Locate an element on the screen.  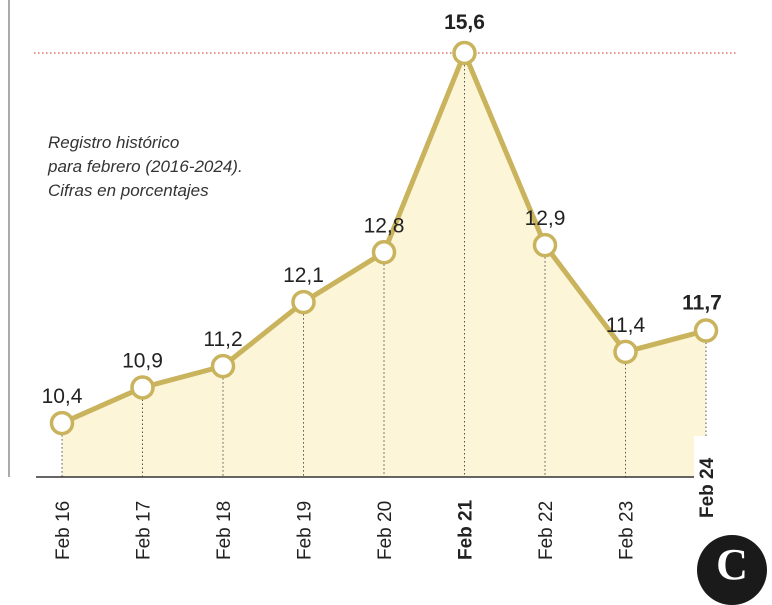
value-label: 12,9 is located at coordinates (545, 218).